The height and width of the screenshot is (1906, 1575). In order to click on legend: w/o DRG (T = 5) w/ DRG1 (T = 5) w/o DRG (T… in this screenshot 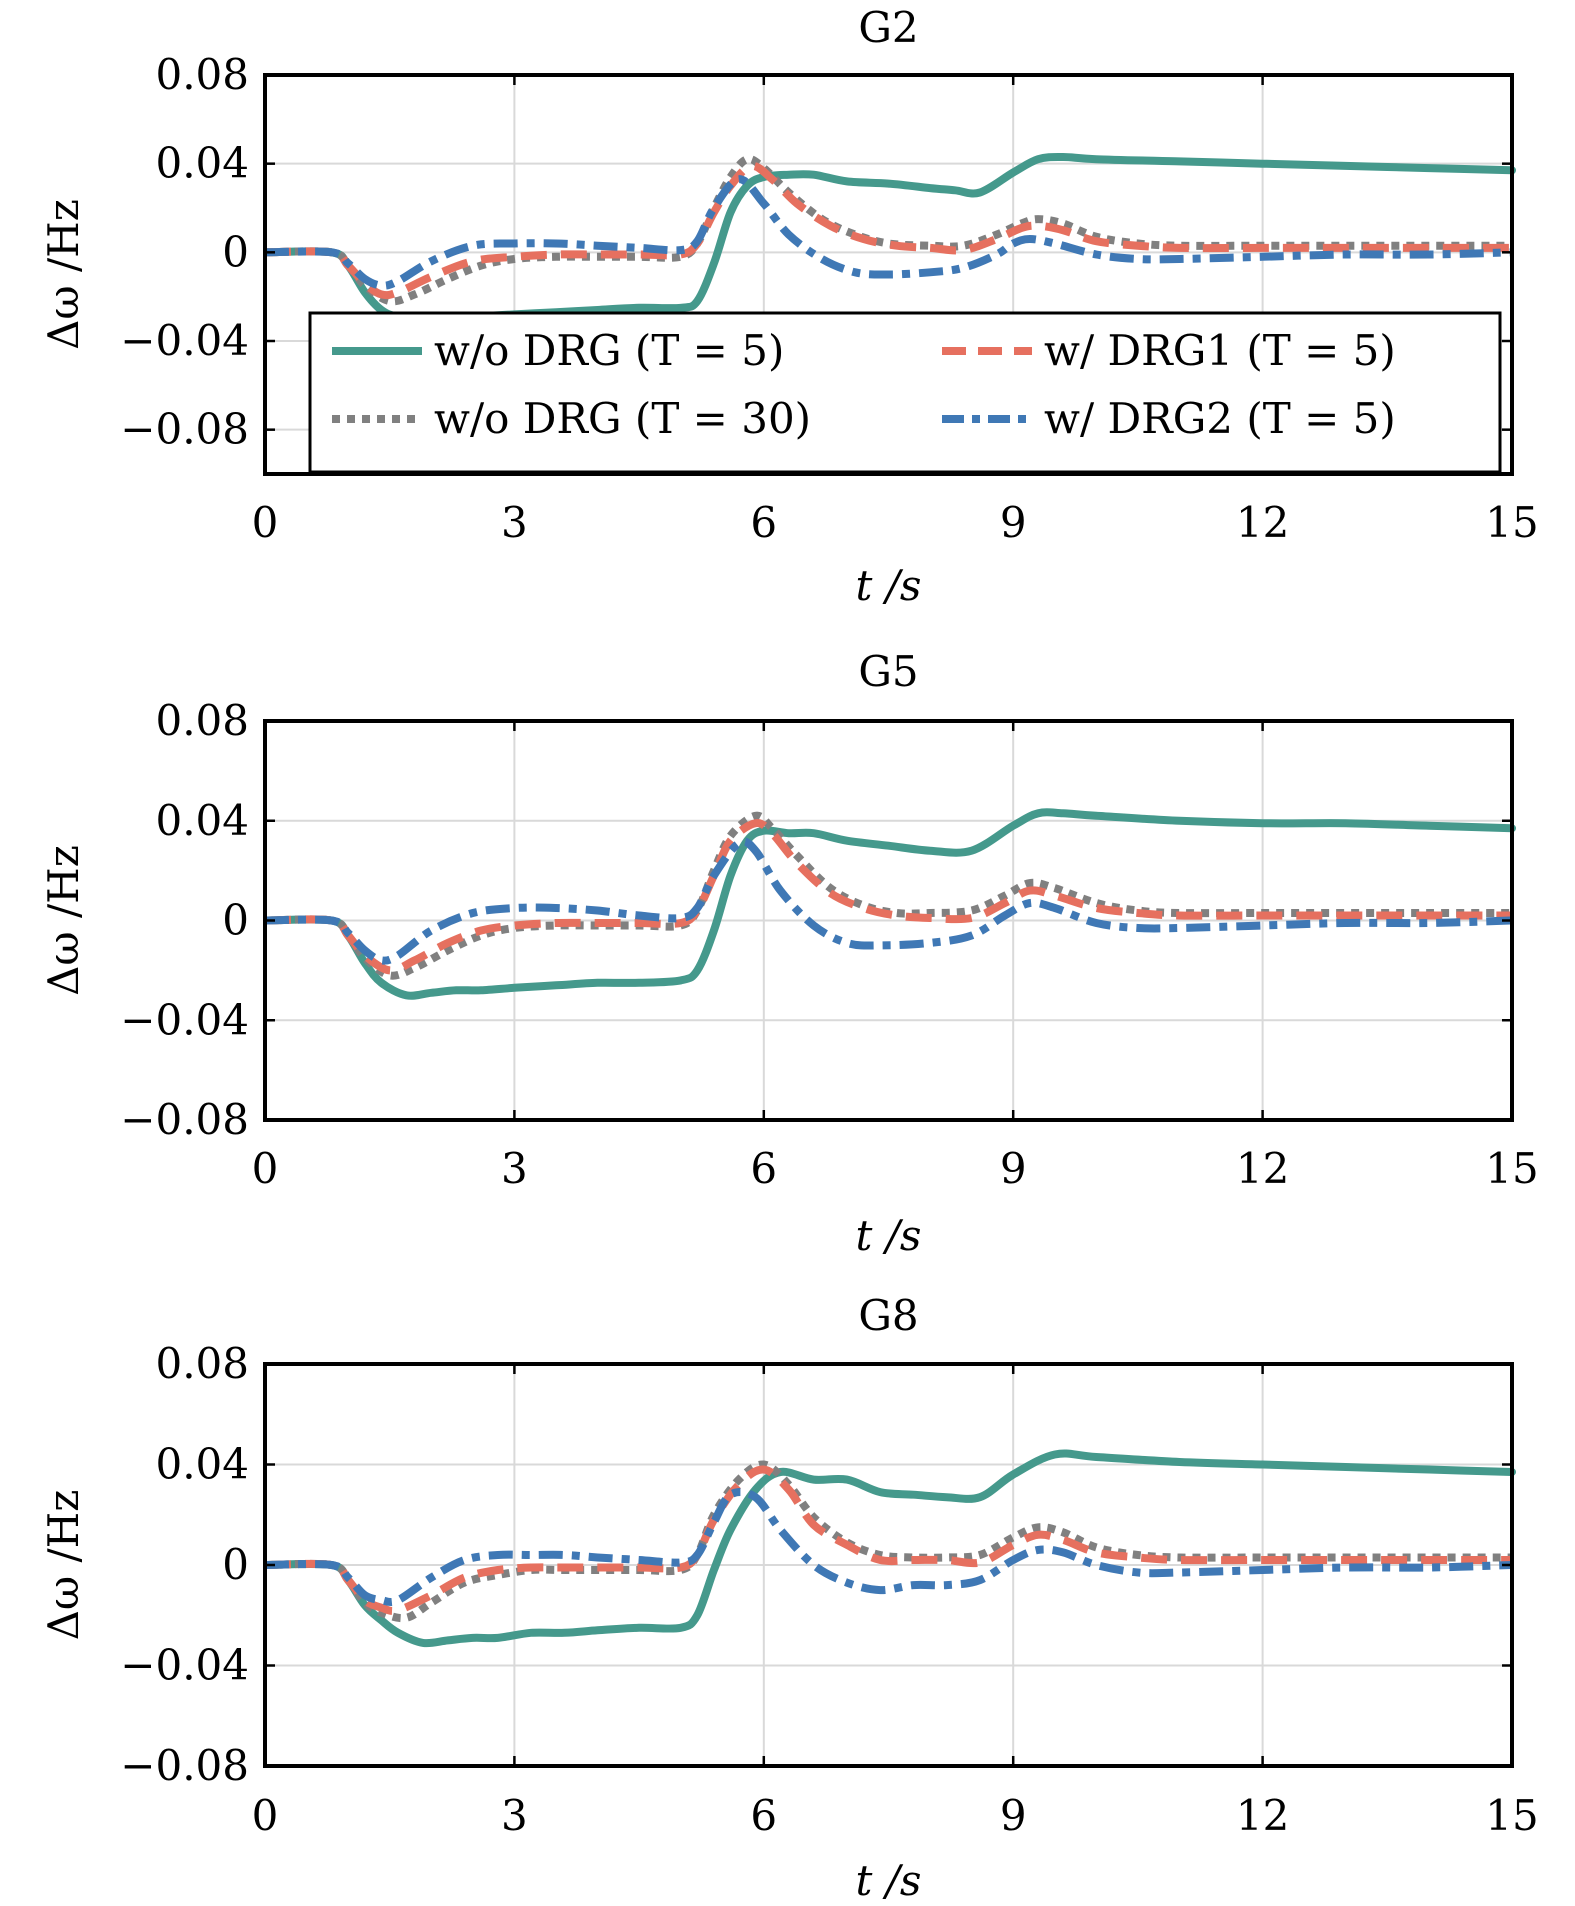, I will do `click(905, 392)`.